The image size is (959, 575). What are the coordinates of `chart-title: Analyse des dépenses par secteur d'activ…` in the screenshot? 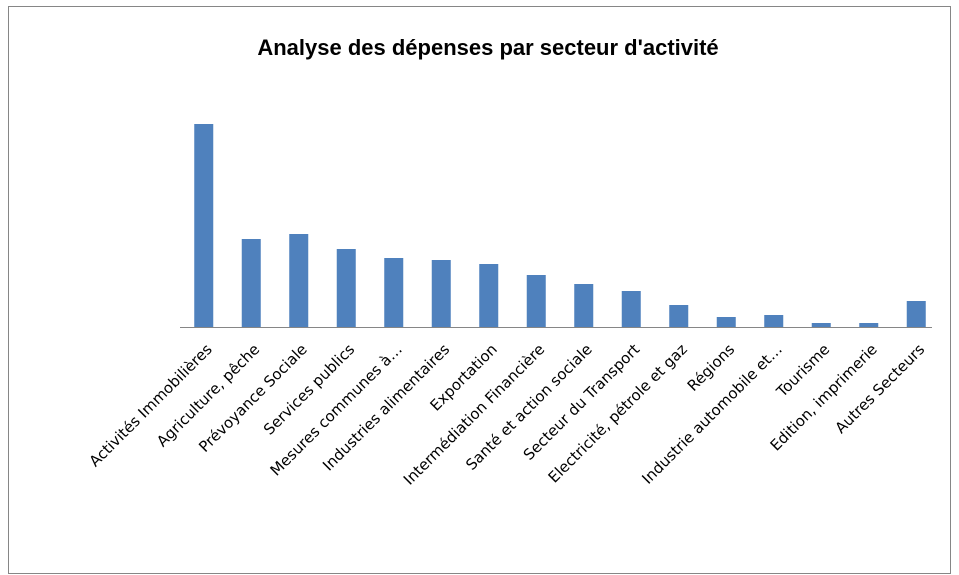 It's located at (487, 47).